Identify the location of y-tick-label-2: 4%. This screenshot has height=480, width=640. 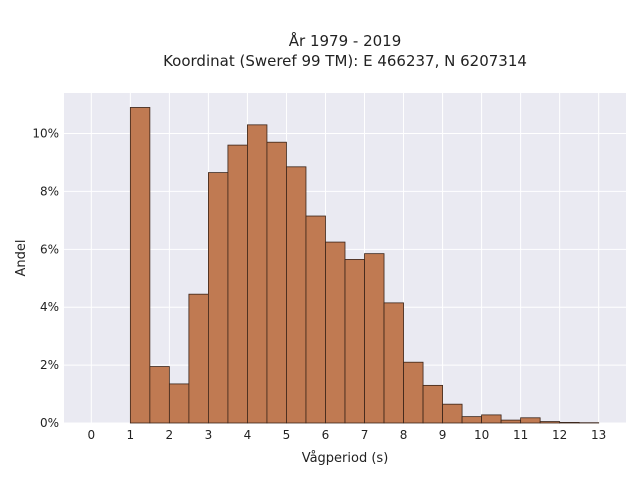
(49, 307).